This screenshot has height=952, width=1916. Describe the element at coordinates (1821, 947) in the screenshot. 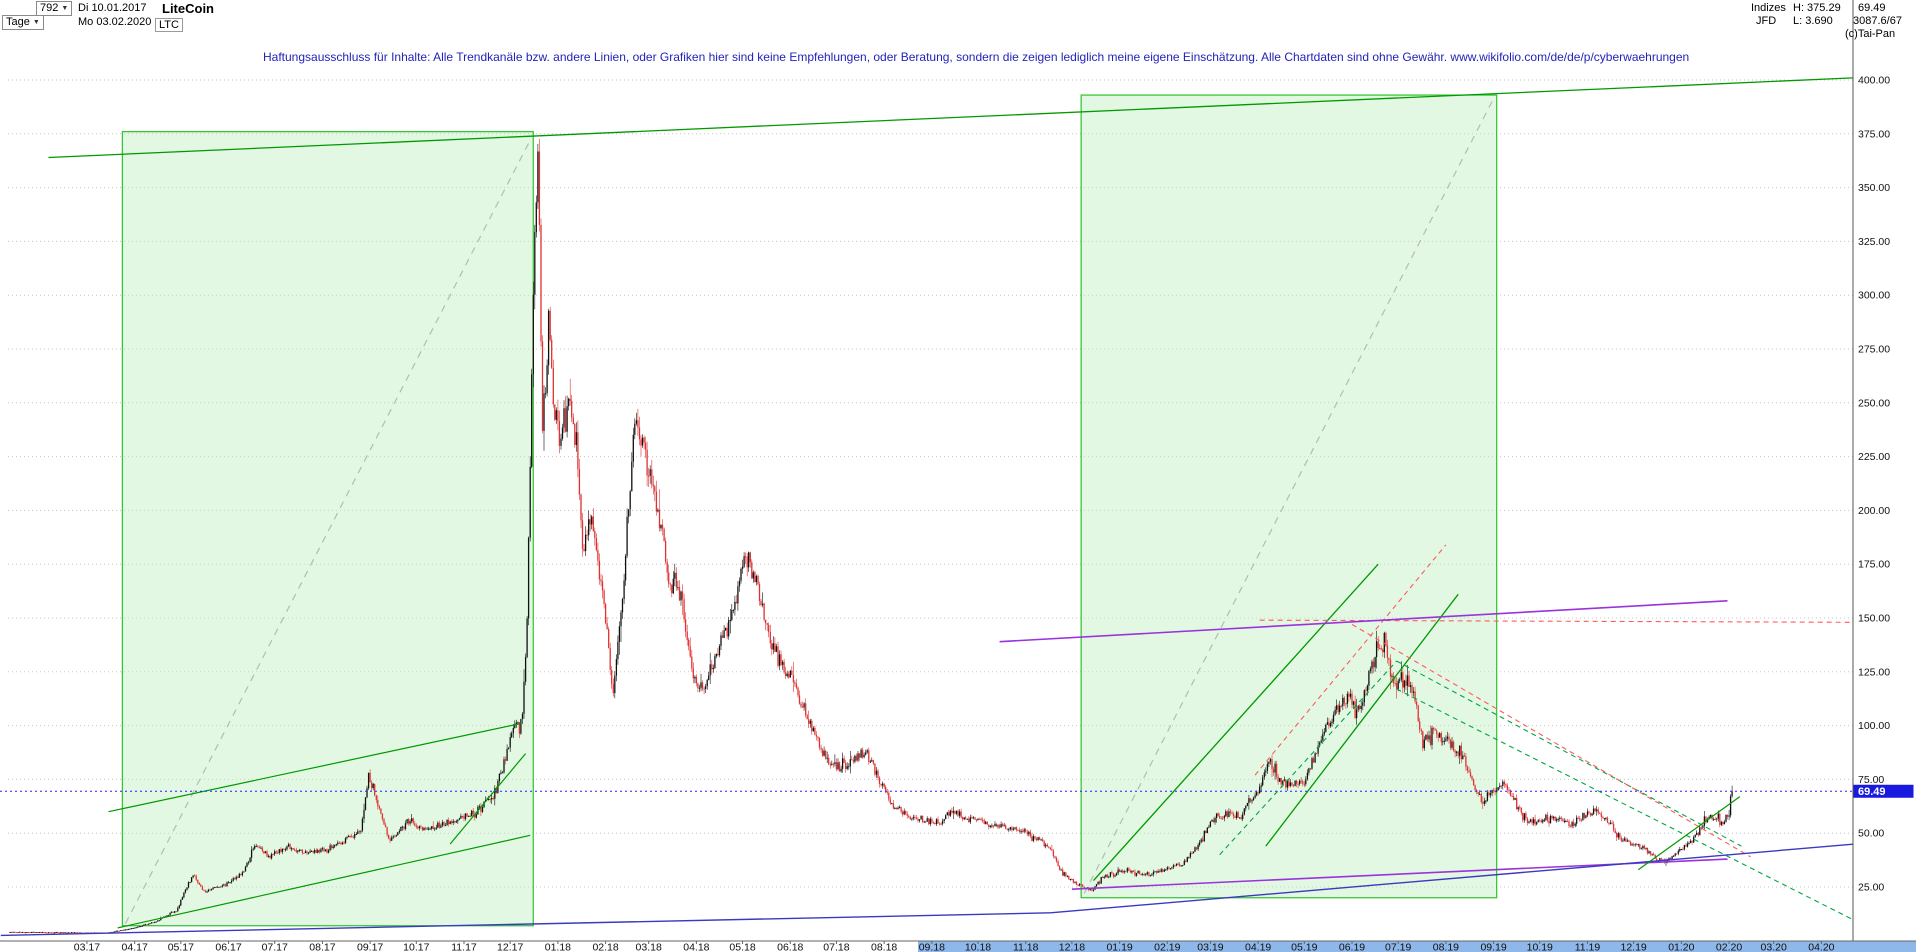

I see `time-axis-label: 04.20` at that location.